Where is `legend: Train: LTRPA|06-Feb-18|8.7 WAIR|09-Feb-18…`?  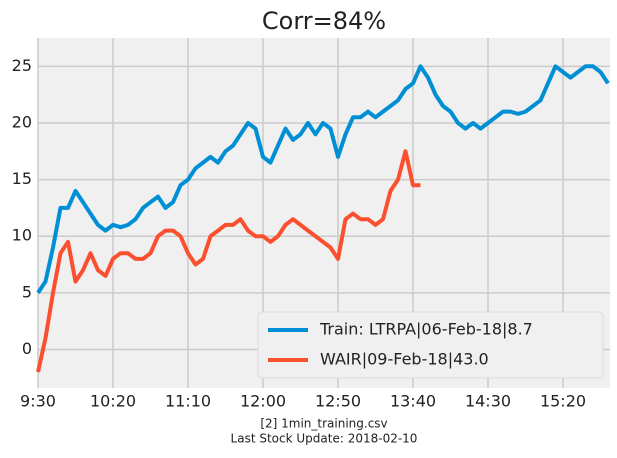
legend: Train: LTRPA|06-Feb-18|8.7 WAIR|09-Feb-18… is located at coordinates (430, 345).